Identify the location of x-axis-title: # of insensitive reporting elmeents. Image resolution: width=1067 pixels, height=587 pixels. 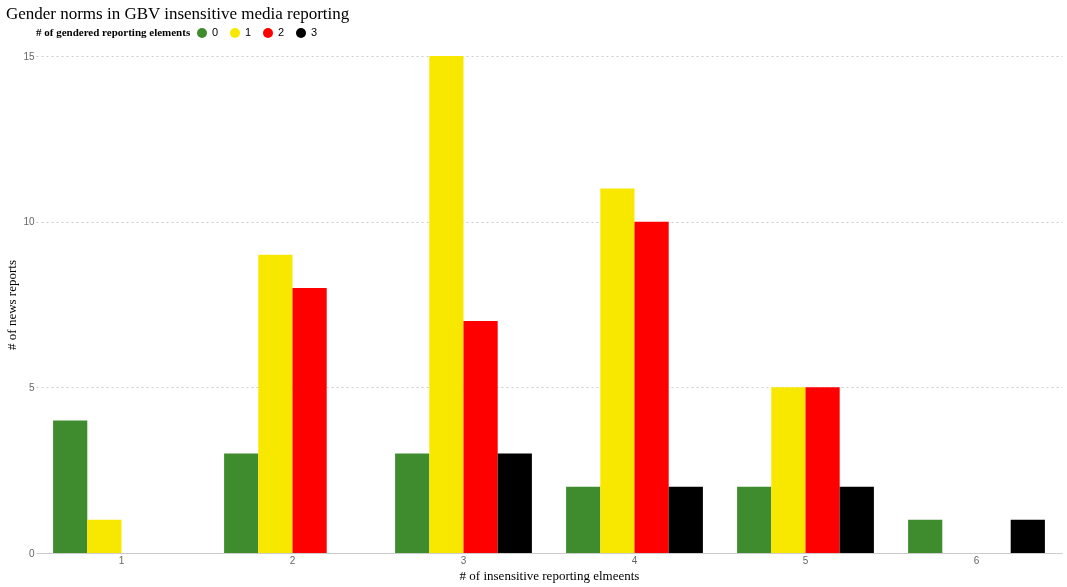
(549, 575).